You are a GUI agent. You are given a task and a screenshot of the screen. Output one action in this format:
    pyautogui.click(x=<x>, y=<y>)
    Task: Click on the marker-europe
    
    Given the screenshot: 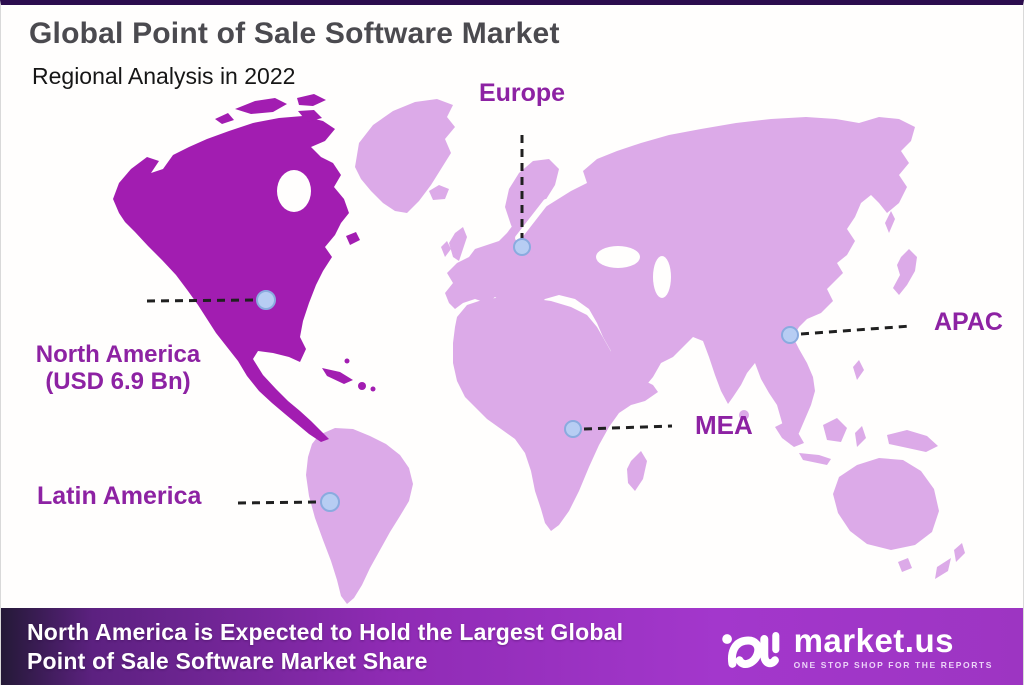 What is the action you would take?
    pyautogui.click(x=522, y=247)
    